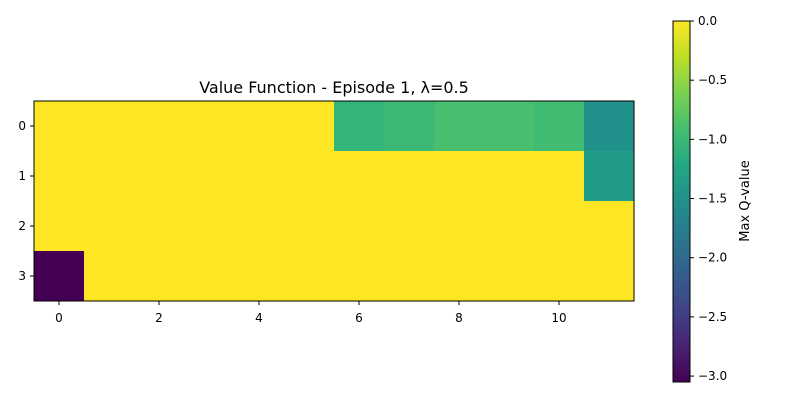 The width and height of the screenshot is (800, 400). Describe the element at coordinates (22, 176) in the screenshot. I see `y-tick-label: 1` at that location.